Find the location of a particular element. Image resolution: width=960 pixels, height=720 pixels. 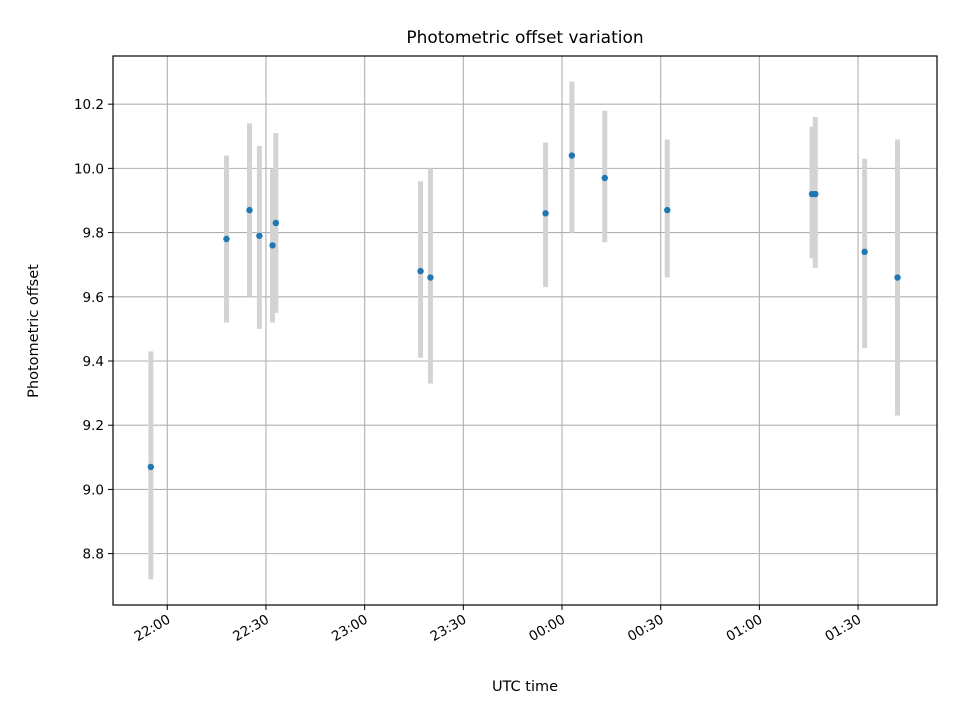

y-tick-label: 9.6 is located at coordinates (93, 298).